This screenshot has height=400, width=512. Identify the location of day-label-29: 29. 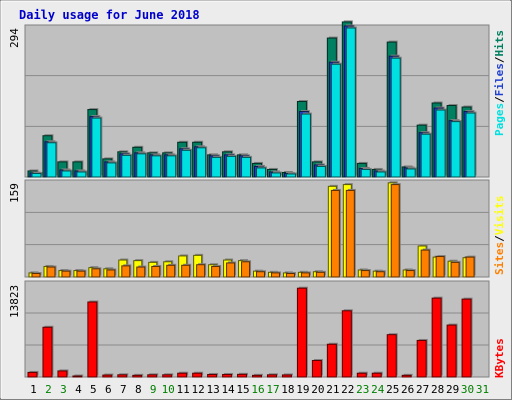
(452, 389).